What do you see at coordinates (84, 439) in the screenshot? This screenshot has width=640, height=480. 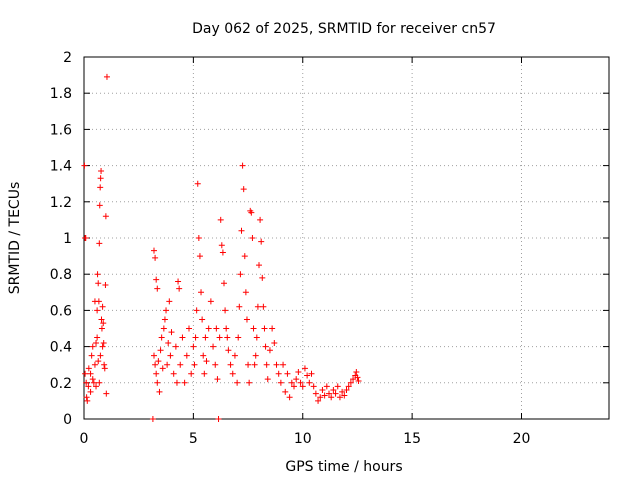 I see `x-tick-label: 0` at bounding box center [84, 439].